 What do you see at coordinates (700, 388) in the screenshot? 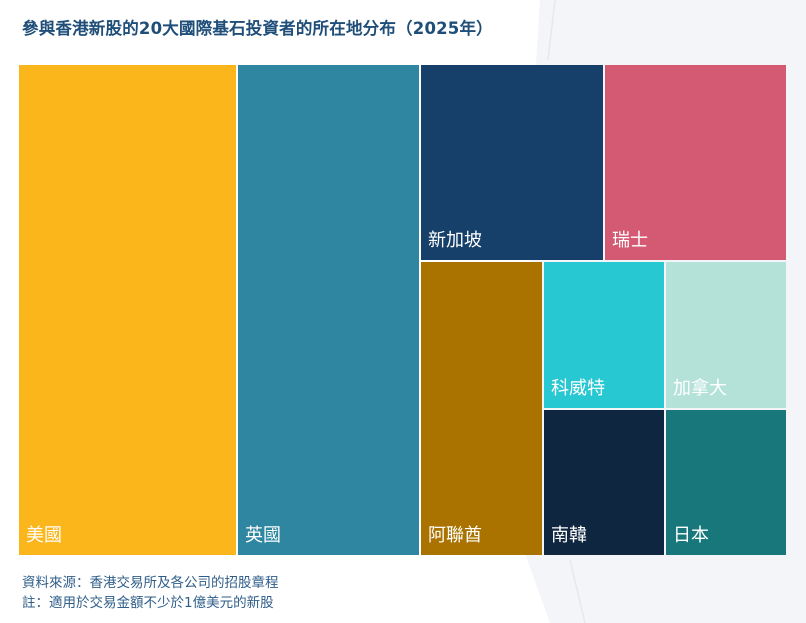
I see `tile-label: 加拿大` at bounding box center [700, 388].